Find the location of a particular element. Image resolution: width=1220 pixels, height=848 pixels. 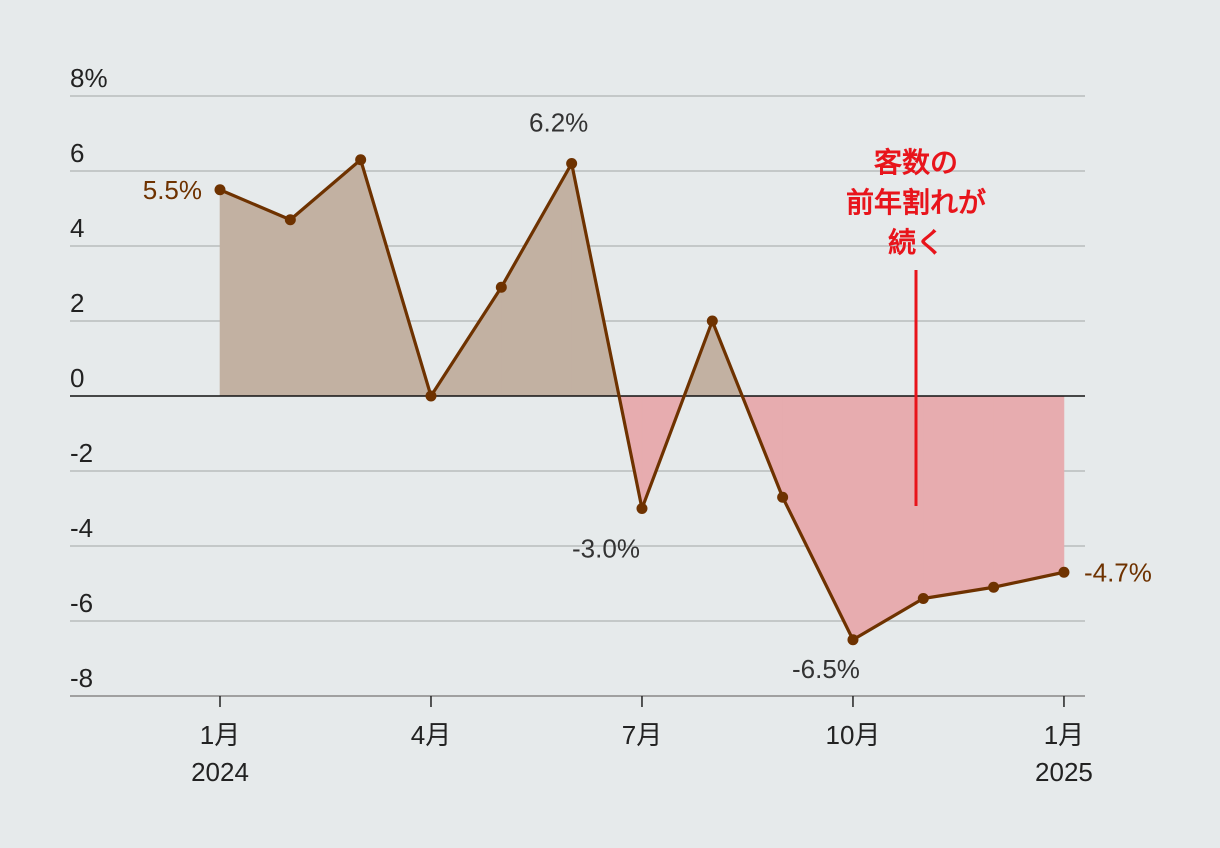

data-label: 5.5% is located at coordinates (172, 190).